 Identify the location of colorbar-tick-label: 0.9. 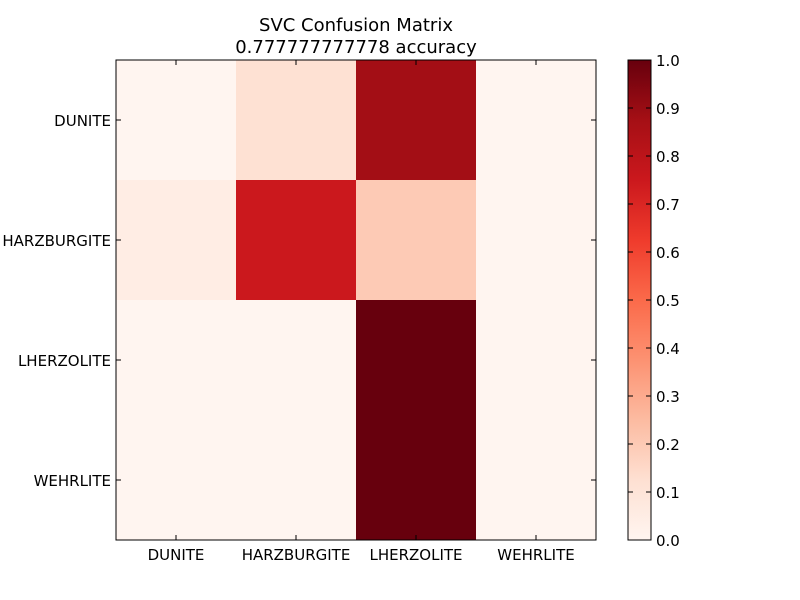
(668, 109).